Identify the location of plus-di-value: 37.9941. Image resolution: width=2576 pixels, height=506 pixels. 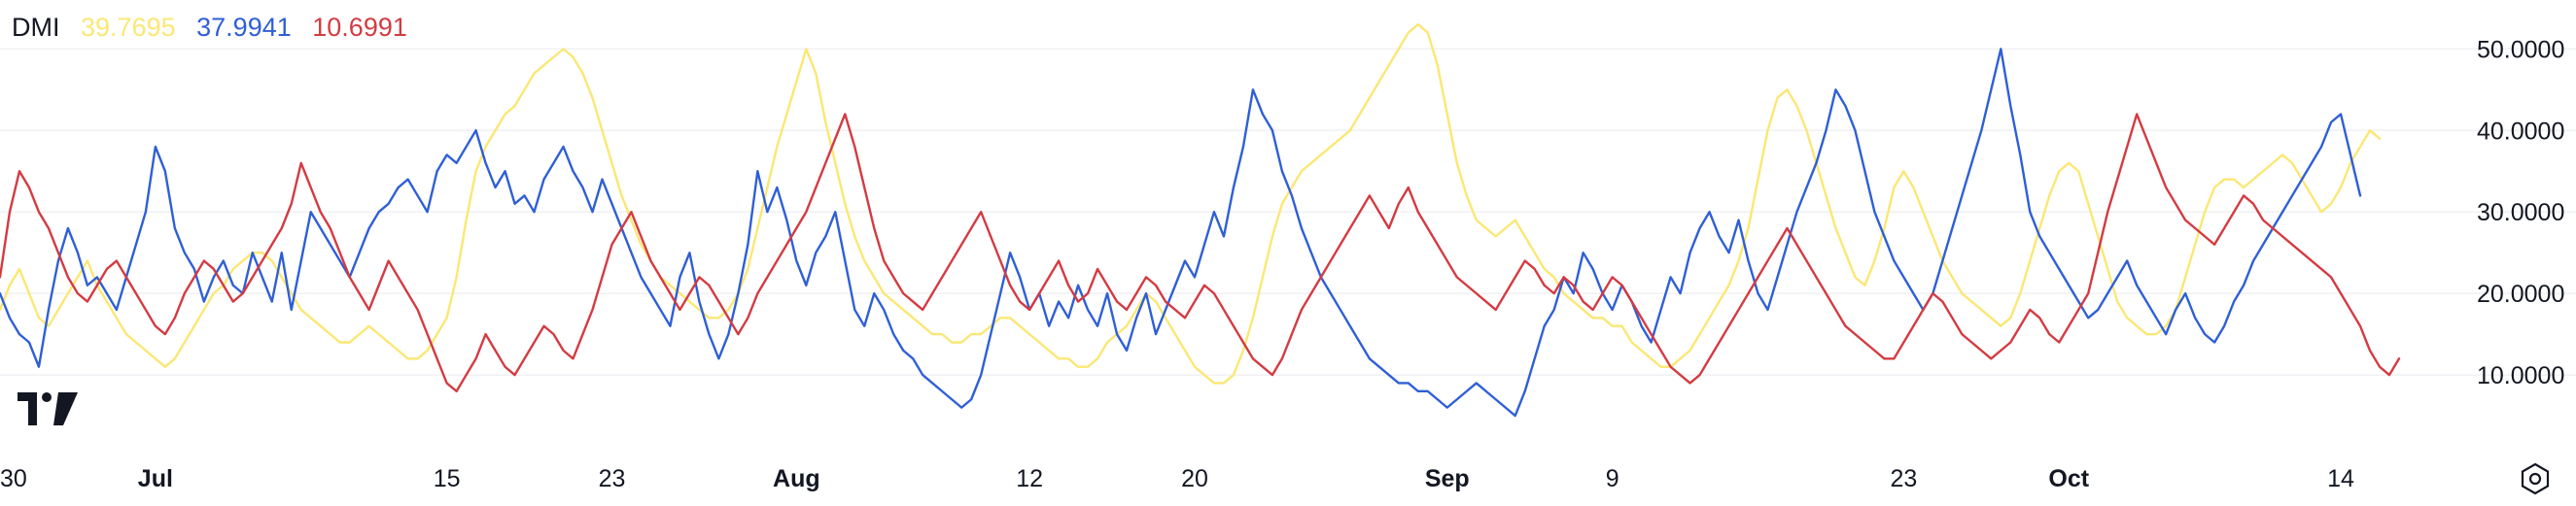
(244, 27).